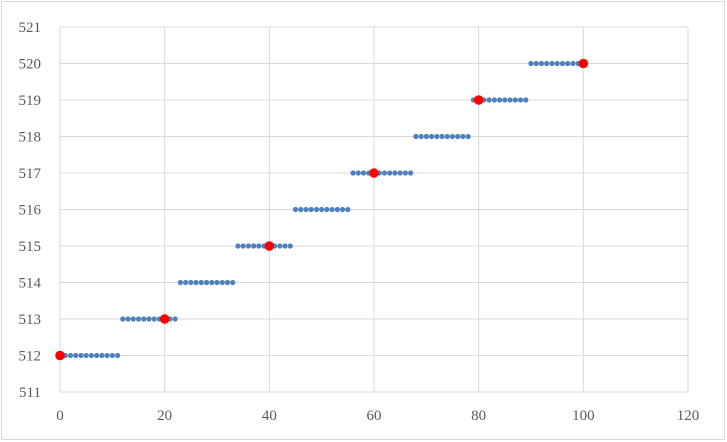 Image resolution: width=727 pixels, height=442 pixels. I want to click on x-axis-tick-labels: 0 20 40 60 80 100 120, so click(377, 416).